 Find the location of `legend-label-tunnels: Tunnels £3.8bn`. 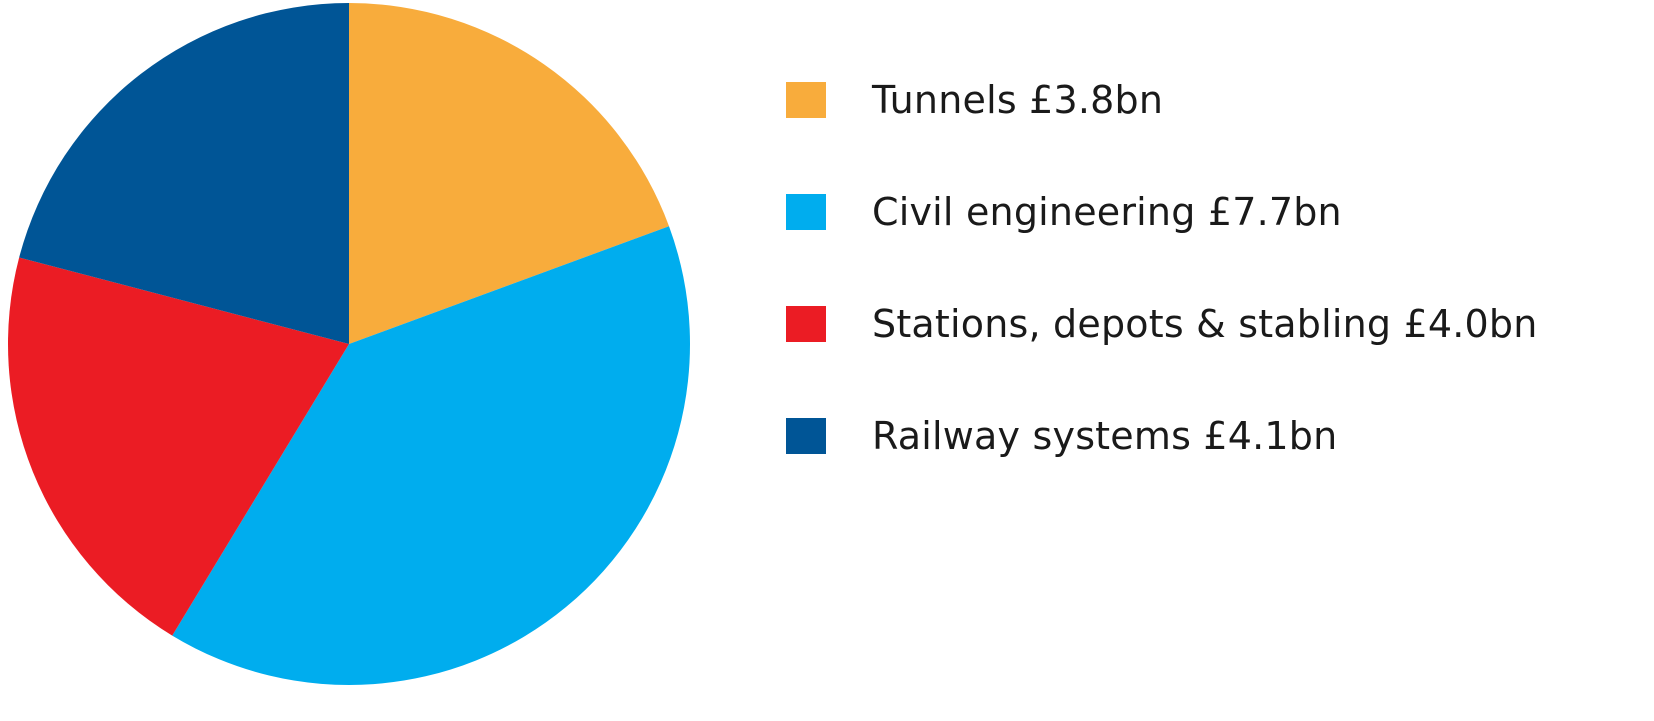

legend-label-tunnels: Tunnels £3.8bn is located at coordinates (1018, 100).